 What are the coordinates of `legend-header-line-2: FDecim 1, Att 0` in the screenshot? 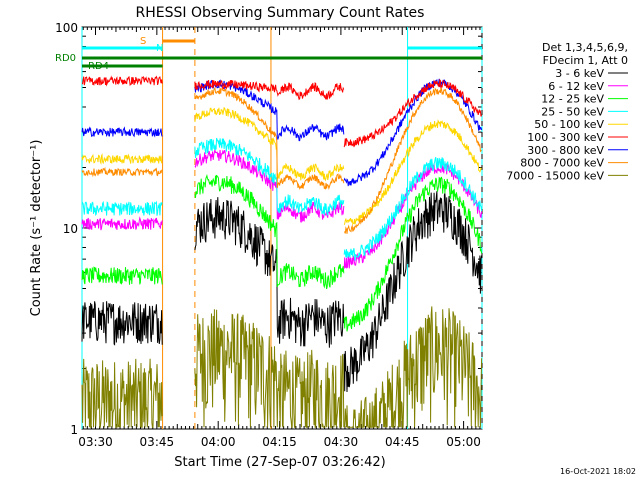 It's located at (585, 60).